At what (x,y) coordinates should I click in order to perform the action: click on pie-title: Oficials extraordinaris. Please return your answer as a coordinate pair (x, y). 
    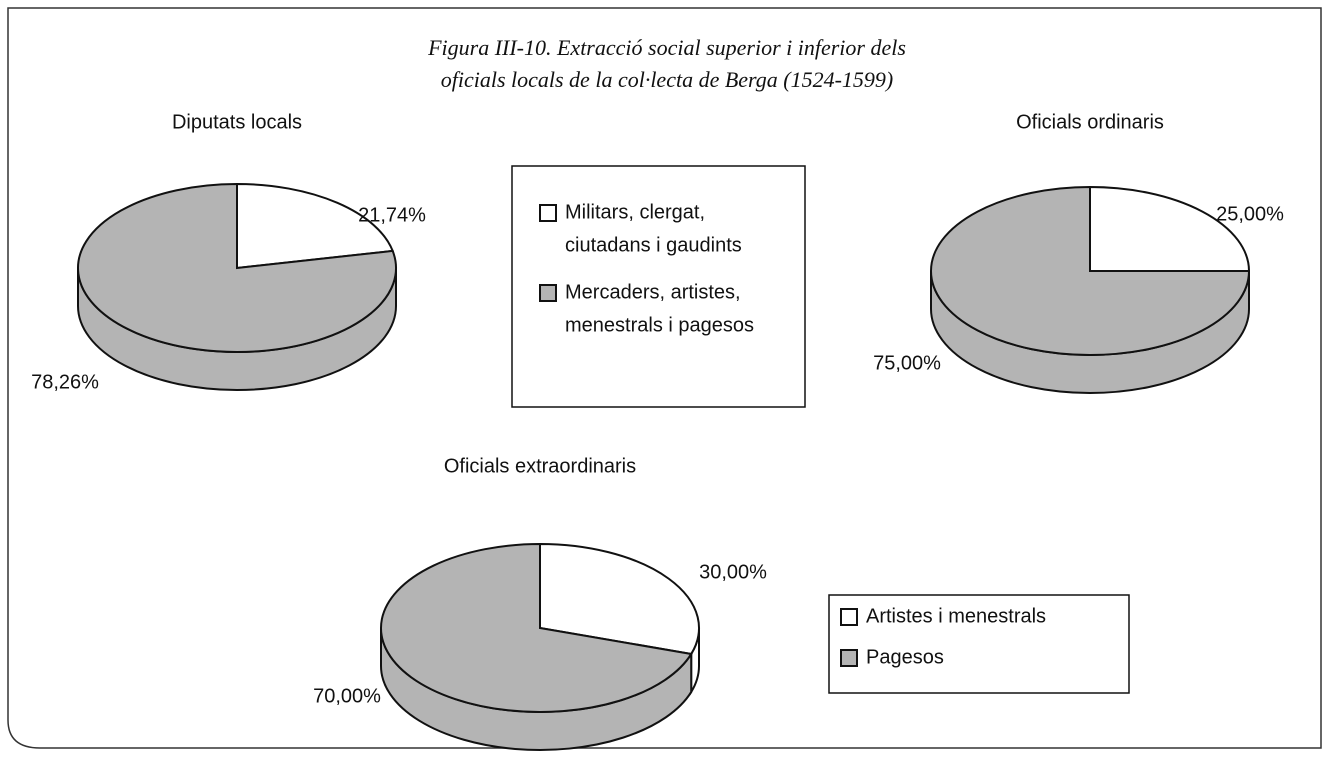
    Looking at the image, I should click on (540, 466).